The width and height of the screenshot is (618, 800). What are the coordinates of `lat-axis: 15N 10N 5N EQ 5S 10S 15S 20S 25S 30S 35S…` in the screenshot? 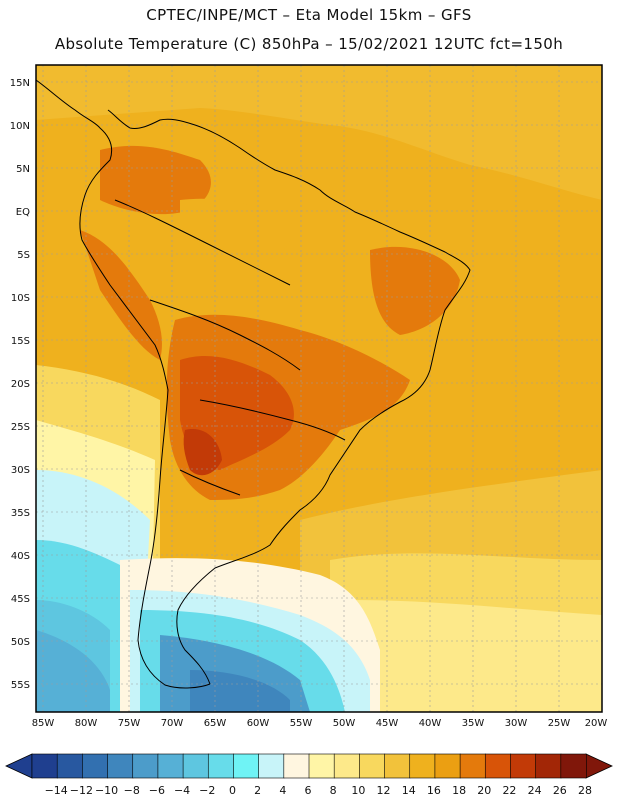 It's located at (20, 384).